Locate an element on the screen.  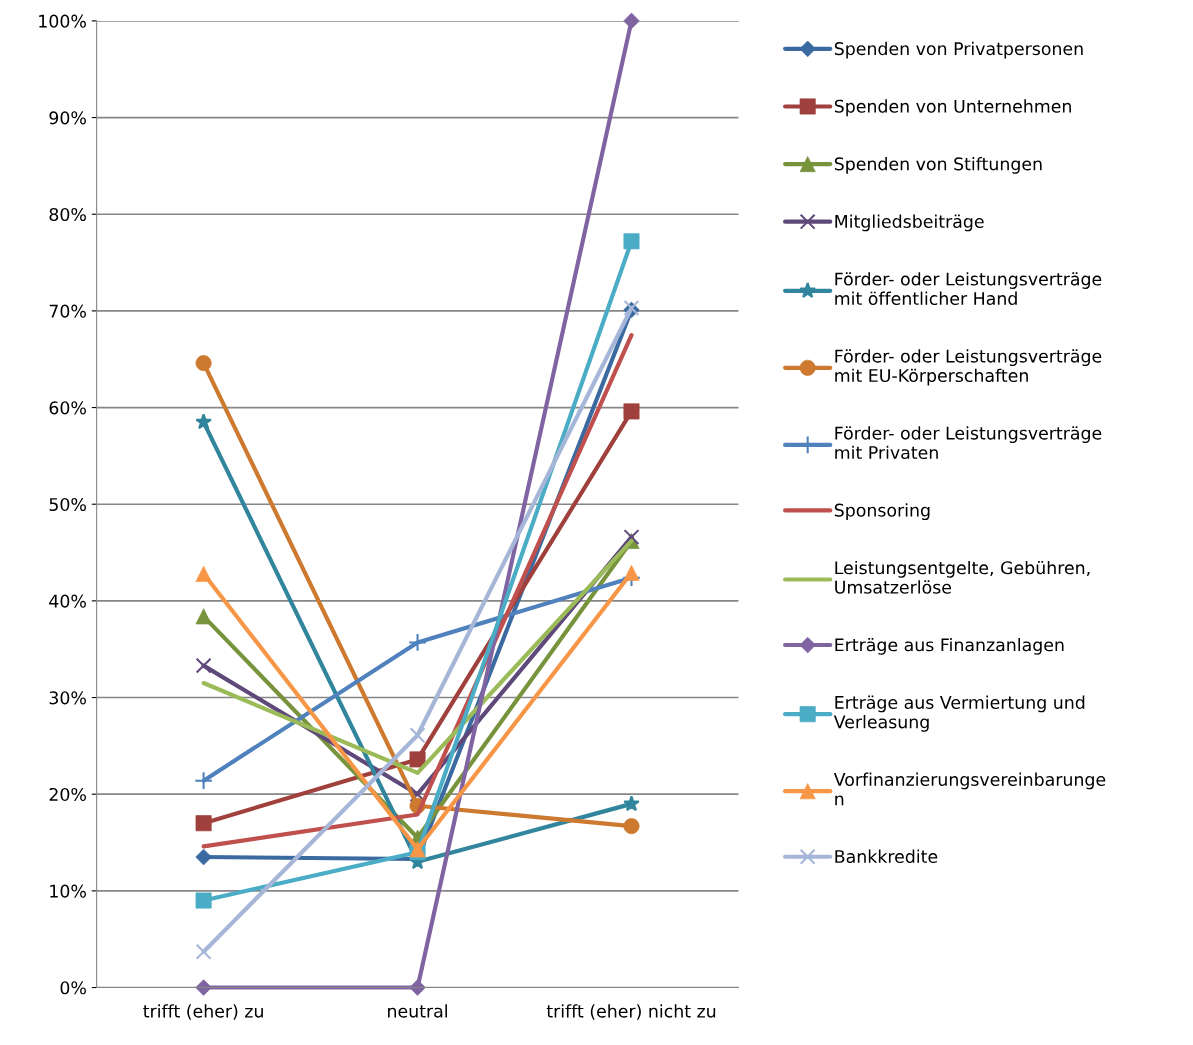
legend-label: Erträge aus Finanzanlagen is located at coordinates (949, 646).